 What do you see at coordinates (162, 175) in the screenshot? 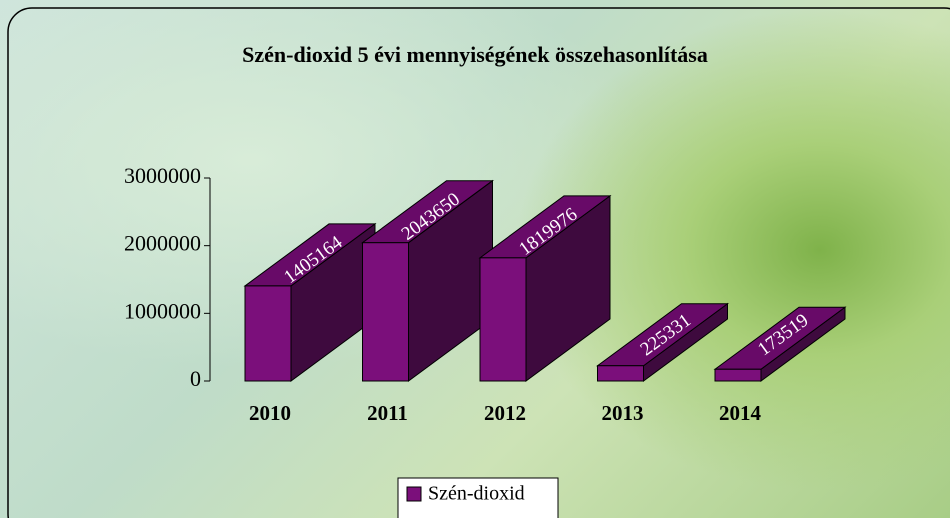
I see `y-tick-label: 3000000` at bounding box center [162, 175].